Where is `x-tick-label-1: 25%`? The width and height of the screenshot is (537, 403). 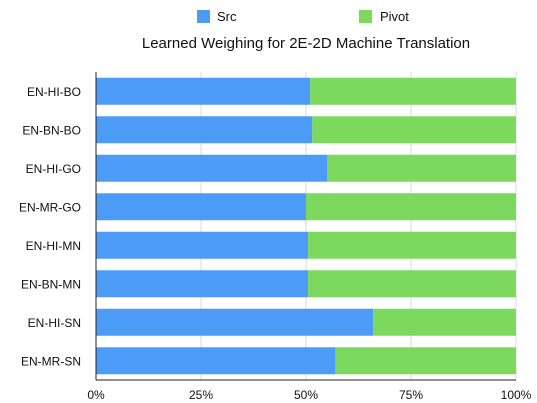 x-tick-label-1: 25% is located at coordinates (201, 395).